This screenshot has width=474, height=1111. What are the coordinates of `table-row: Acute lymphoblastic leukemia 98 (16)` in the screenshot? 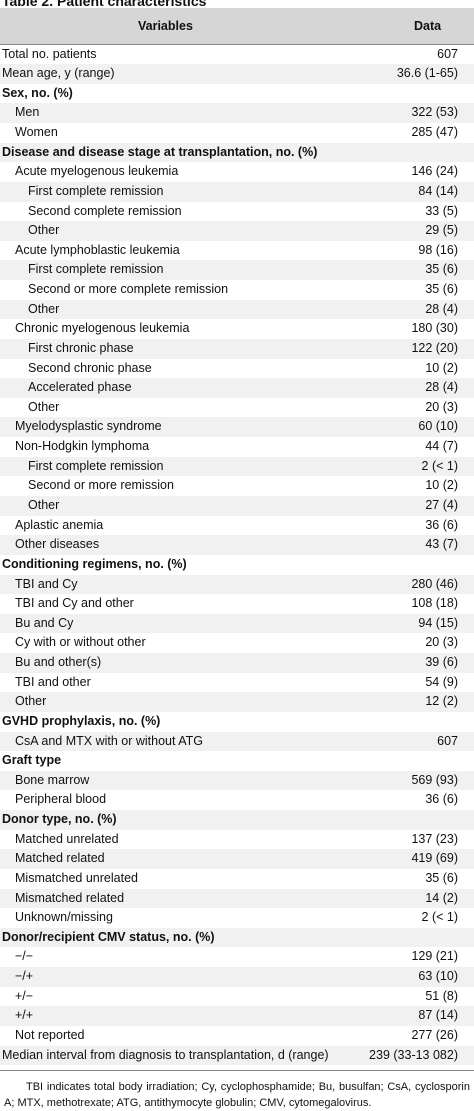 It's located at (237, 251).